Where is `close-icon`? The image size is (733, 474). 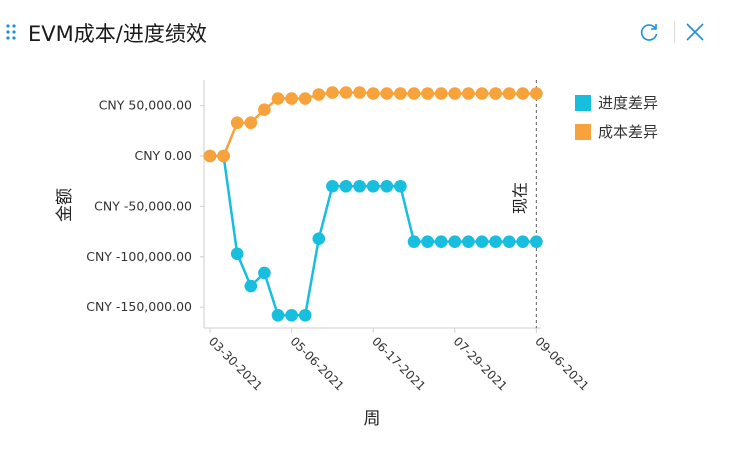 close-icon is located at coordinates (695, 32).